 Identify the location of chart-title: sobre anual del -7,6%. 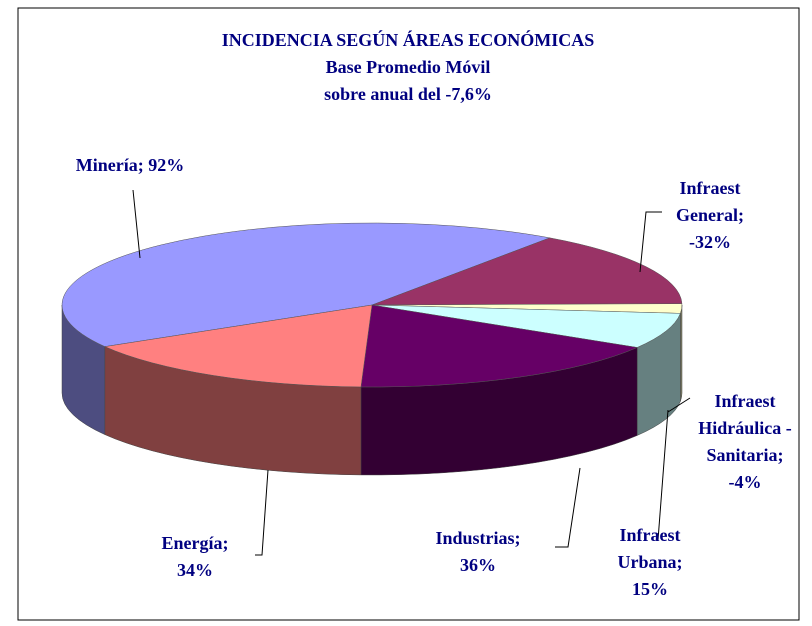
(408, 94).